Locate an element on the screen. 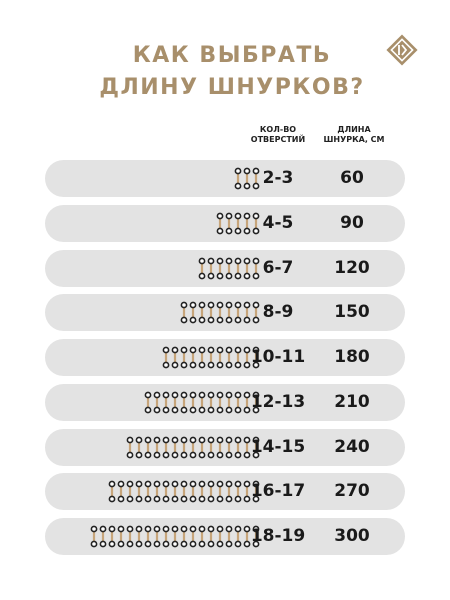 This screenshot has height=600, width=450. lace-length: 270 is located at coordinates (352, 491).